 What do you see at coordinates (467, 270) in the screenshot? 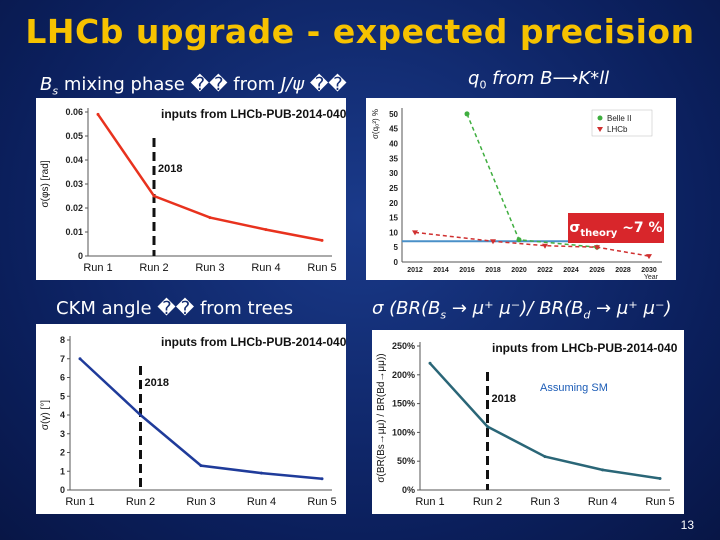
I see `x-tick-label: 2016` at bounding box center [467, 270].